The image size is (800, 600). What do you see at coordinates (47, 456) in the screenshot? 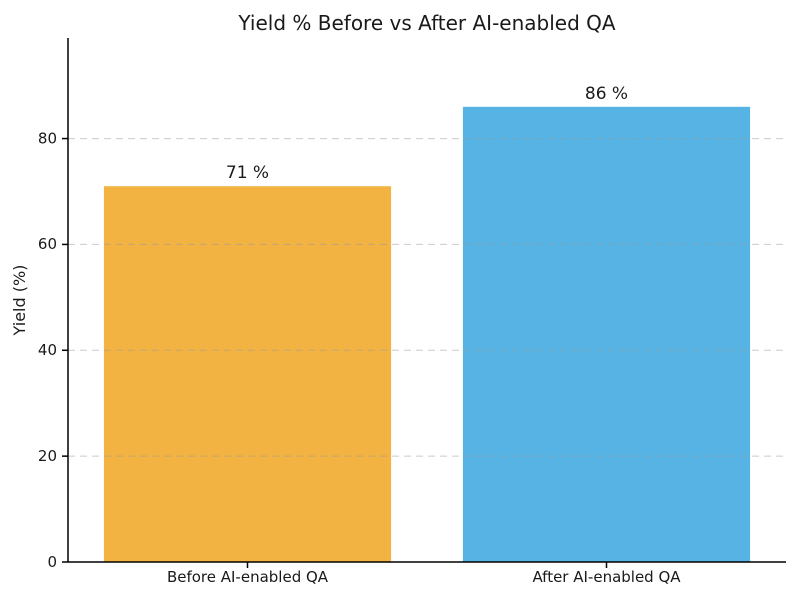
I see `y-tick-label: 20` at bounding box center [47, 456].